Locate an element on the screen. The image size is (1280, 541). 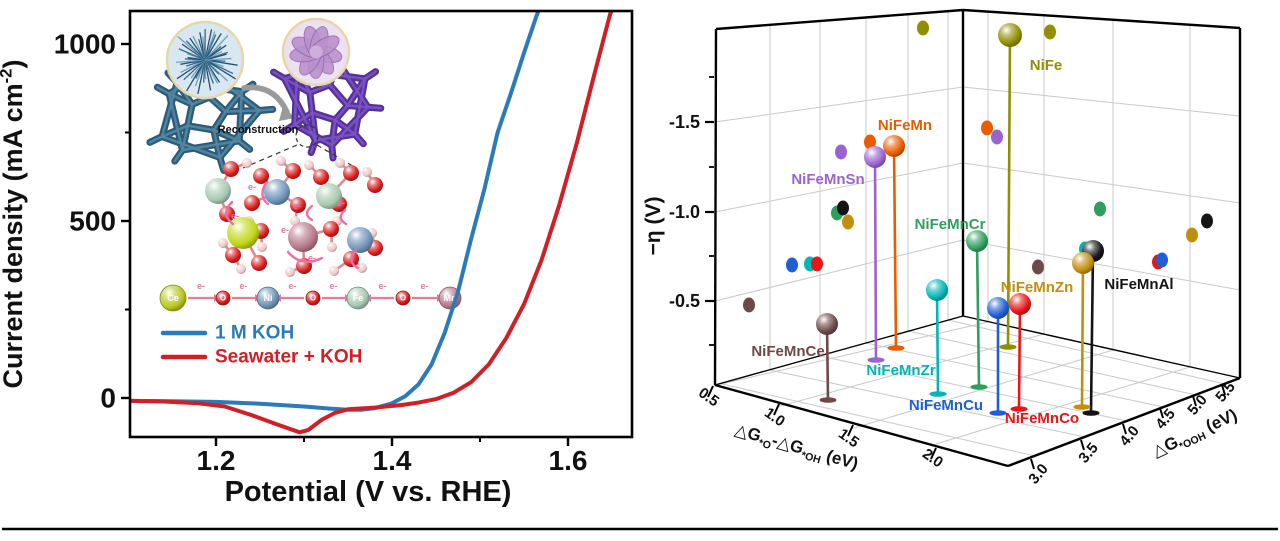
point-label-nifemnsn: NiFeMnSn is located at coordinates (827, 179).